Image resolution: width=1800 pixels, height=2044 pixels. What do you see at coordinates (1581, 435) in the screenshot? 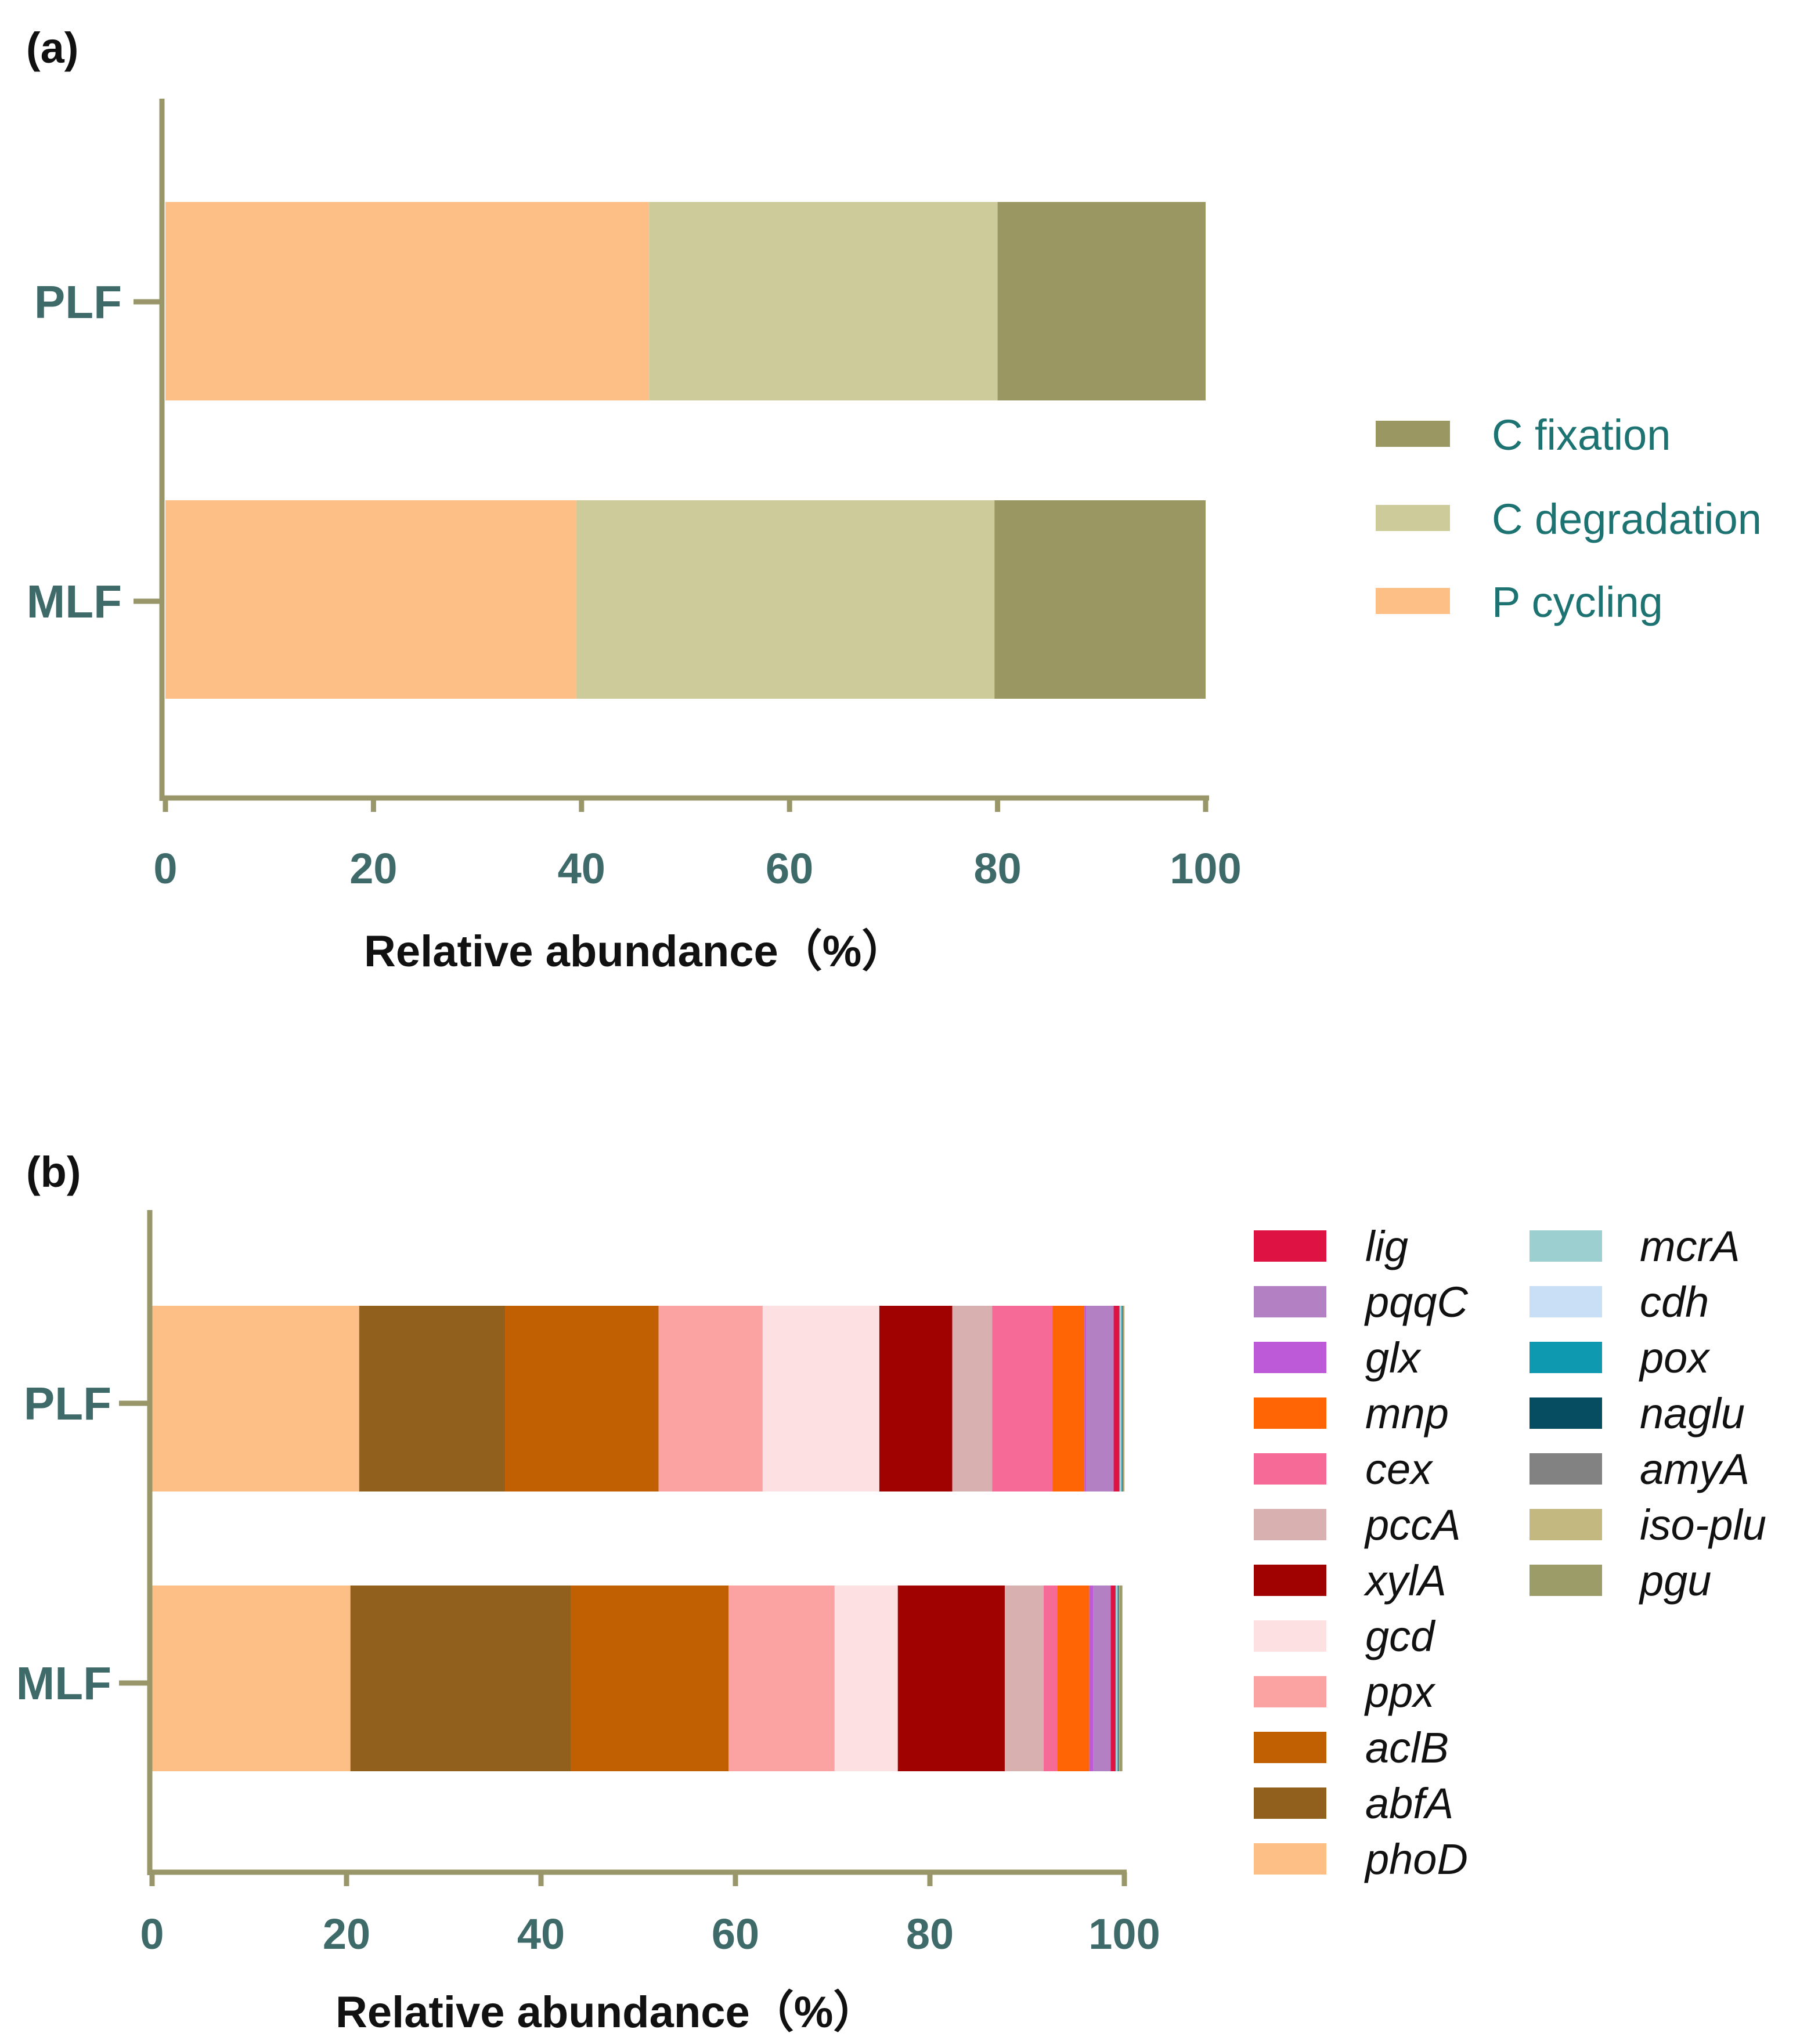
I see `legend-label-c-fixation: C fixation` at bounding box center [1581, 435].